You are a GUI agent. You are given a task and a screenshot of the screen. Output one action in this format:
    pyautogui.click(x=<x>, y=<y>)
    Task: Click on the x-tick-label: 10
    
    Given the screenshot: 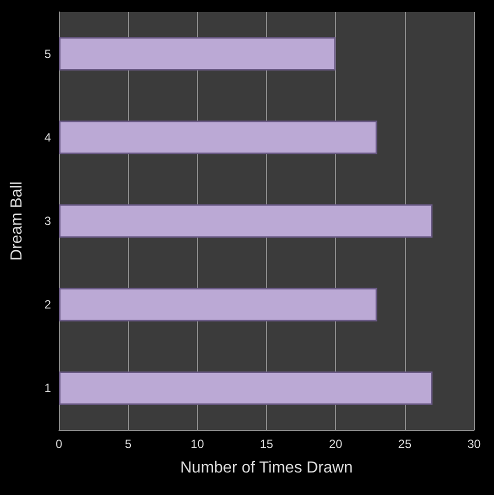 What is the action you would take?
    pyautogui.click(x=197, y=444)
    